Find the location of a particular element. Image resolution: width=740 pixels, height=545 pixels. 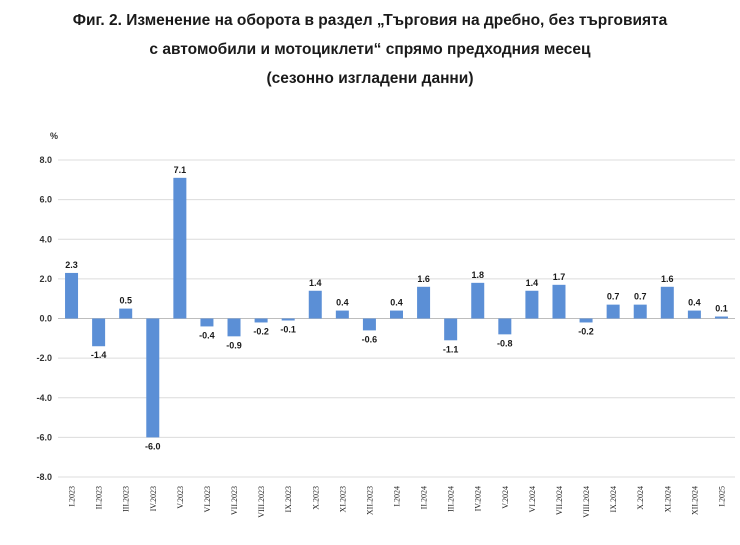

y-axis-unit-label: % is located at coordinates (54, 136).